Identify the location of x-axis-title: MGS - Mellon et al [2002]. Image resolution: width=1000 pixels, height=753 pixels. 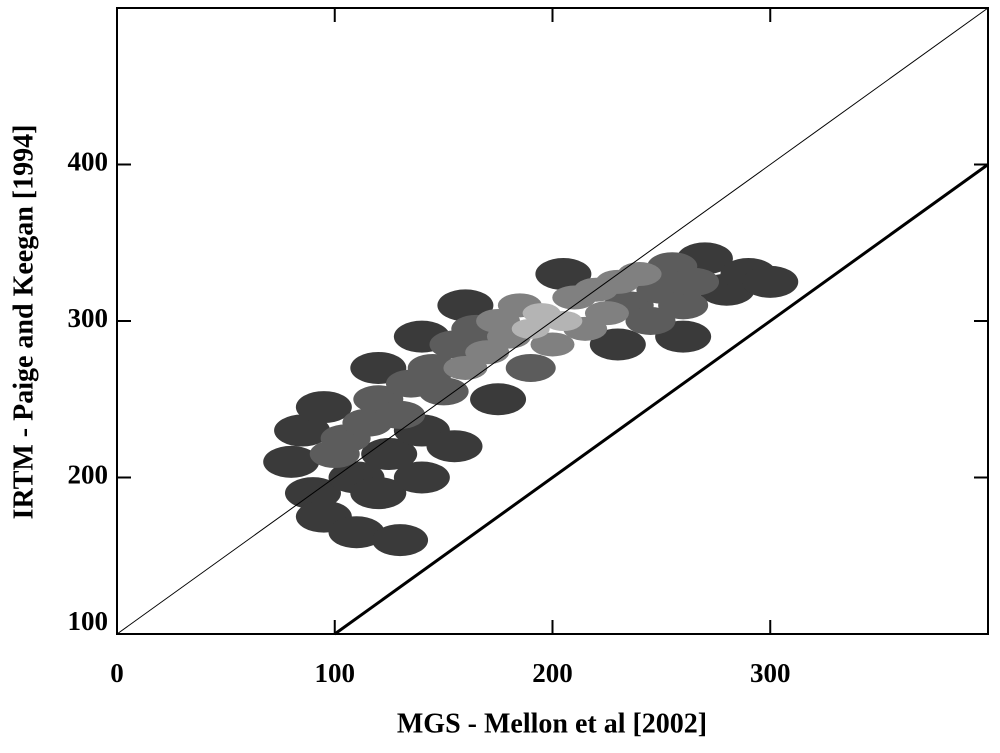
(552, 723).